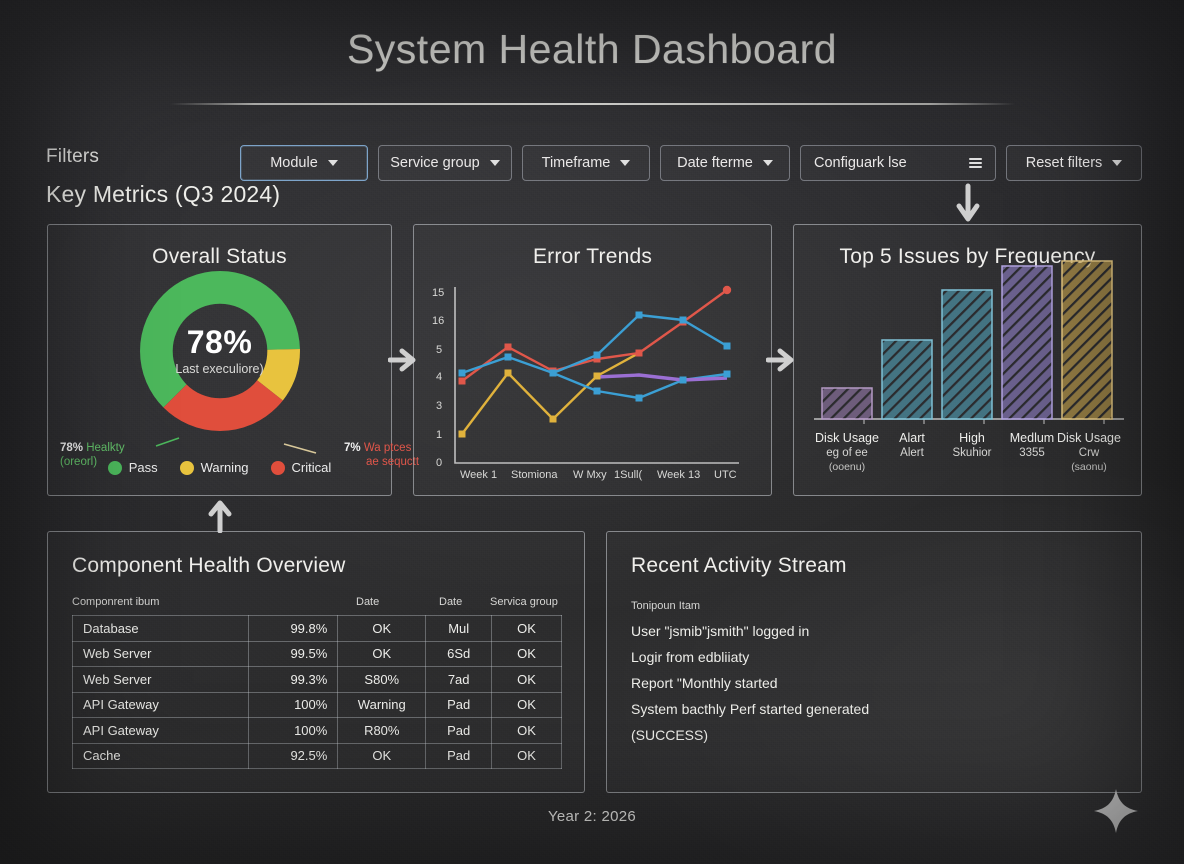  I want to click on bar-label-2: High Skuhior, so click(972, 445).